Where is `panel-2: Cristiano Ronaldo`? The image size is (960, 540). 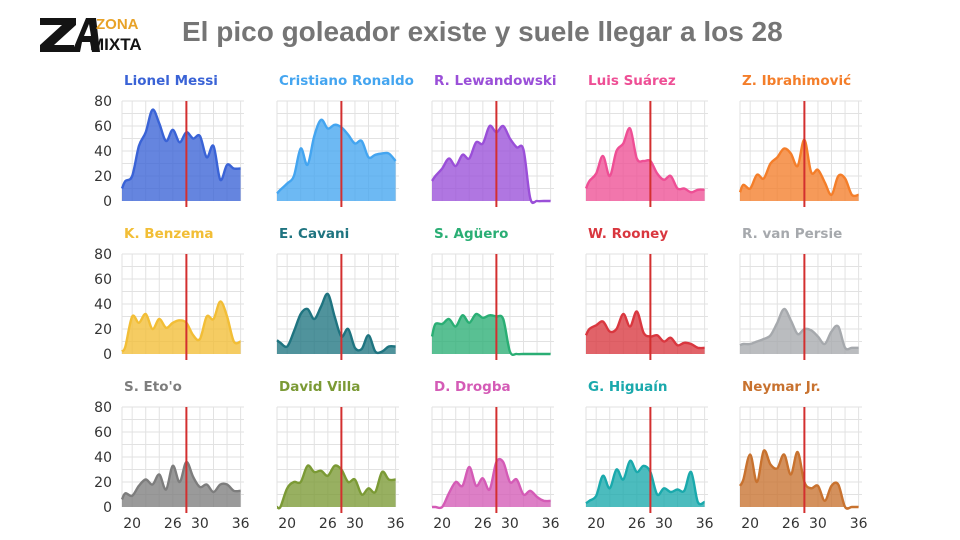 panel-2: Cristiano Ronaldo is located at coordinates (345, 140).